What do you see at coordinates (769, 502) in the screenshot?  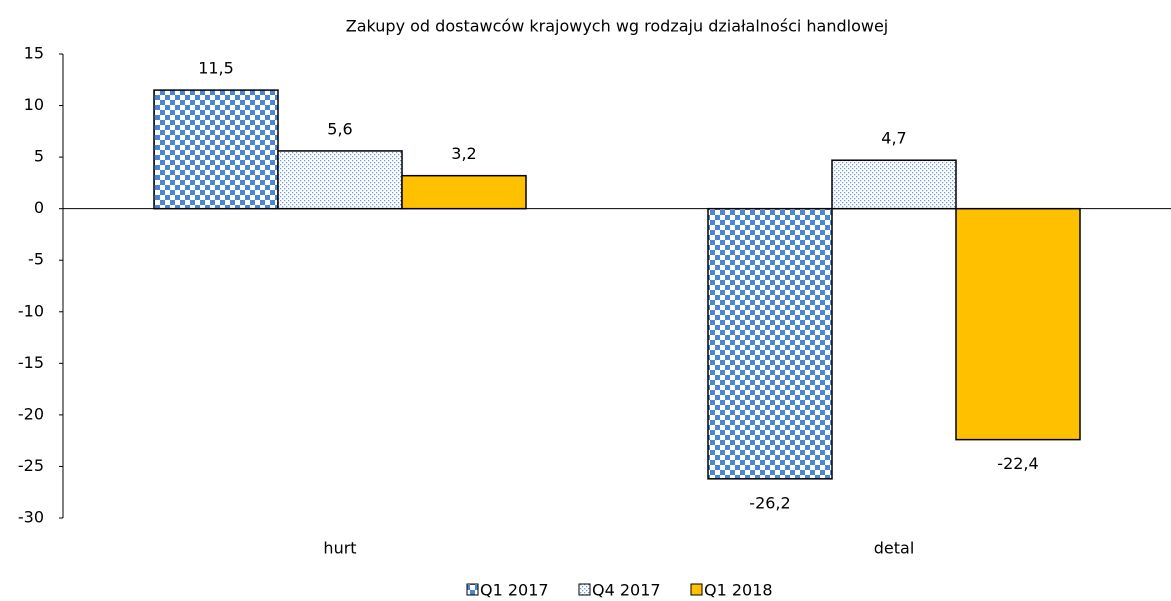 I see `value-label: -26,2` at bounding box center [769, 502].